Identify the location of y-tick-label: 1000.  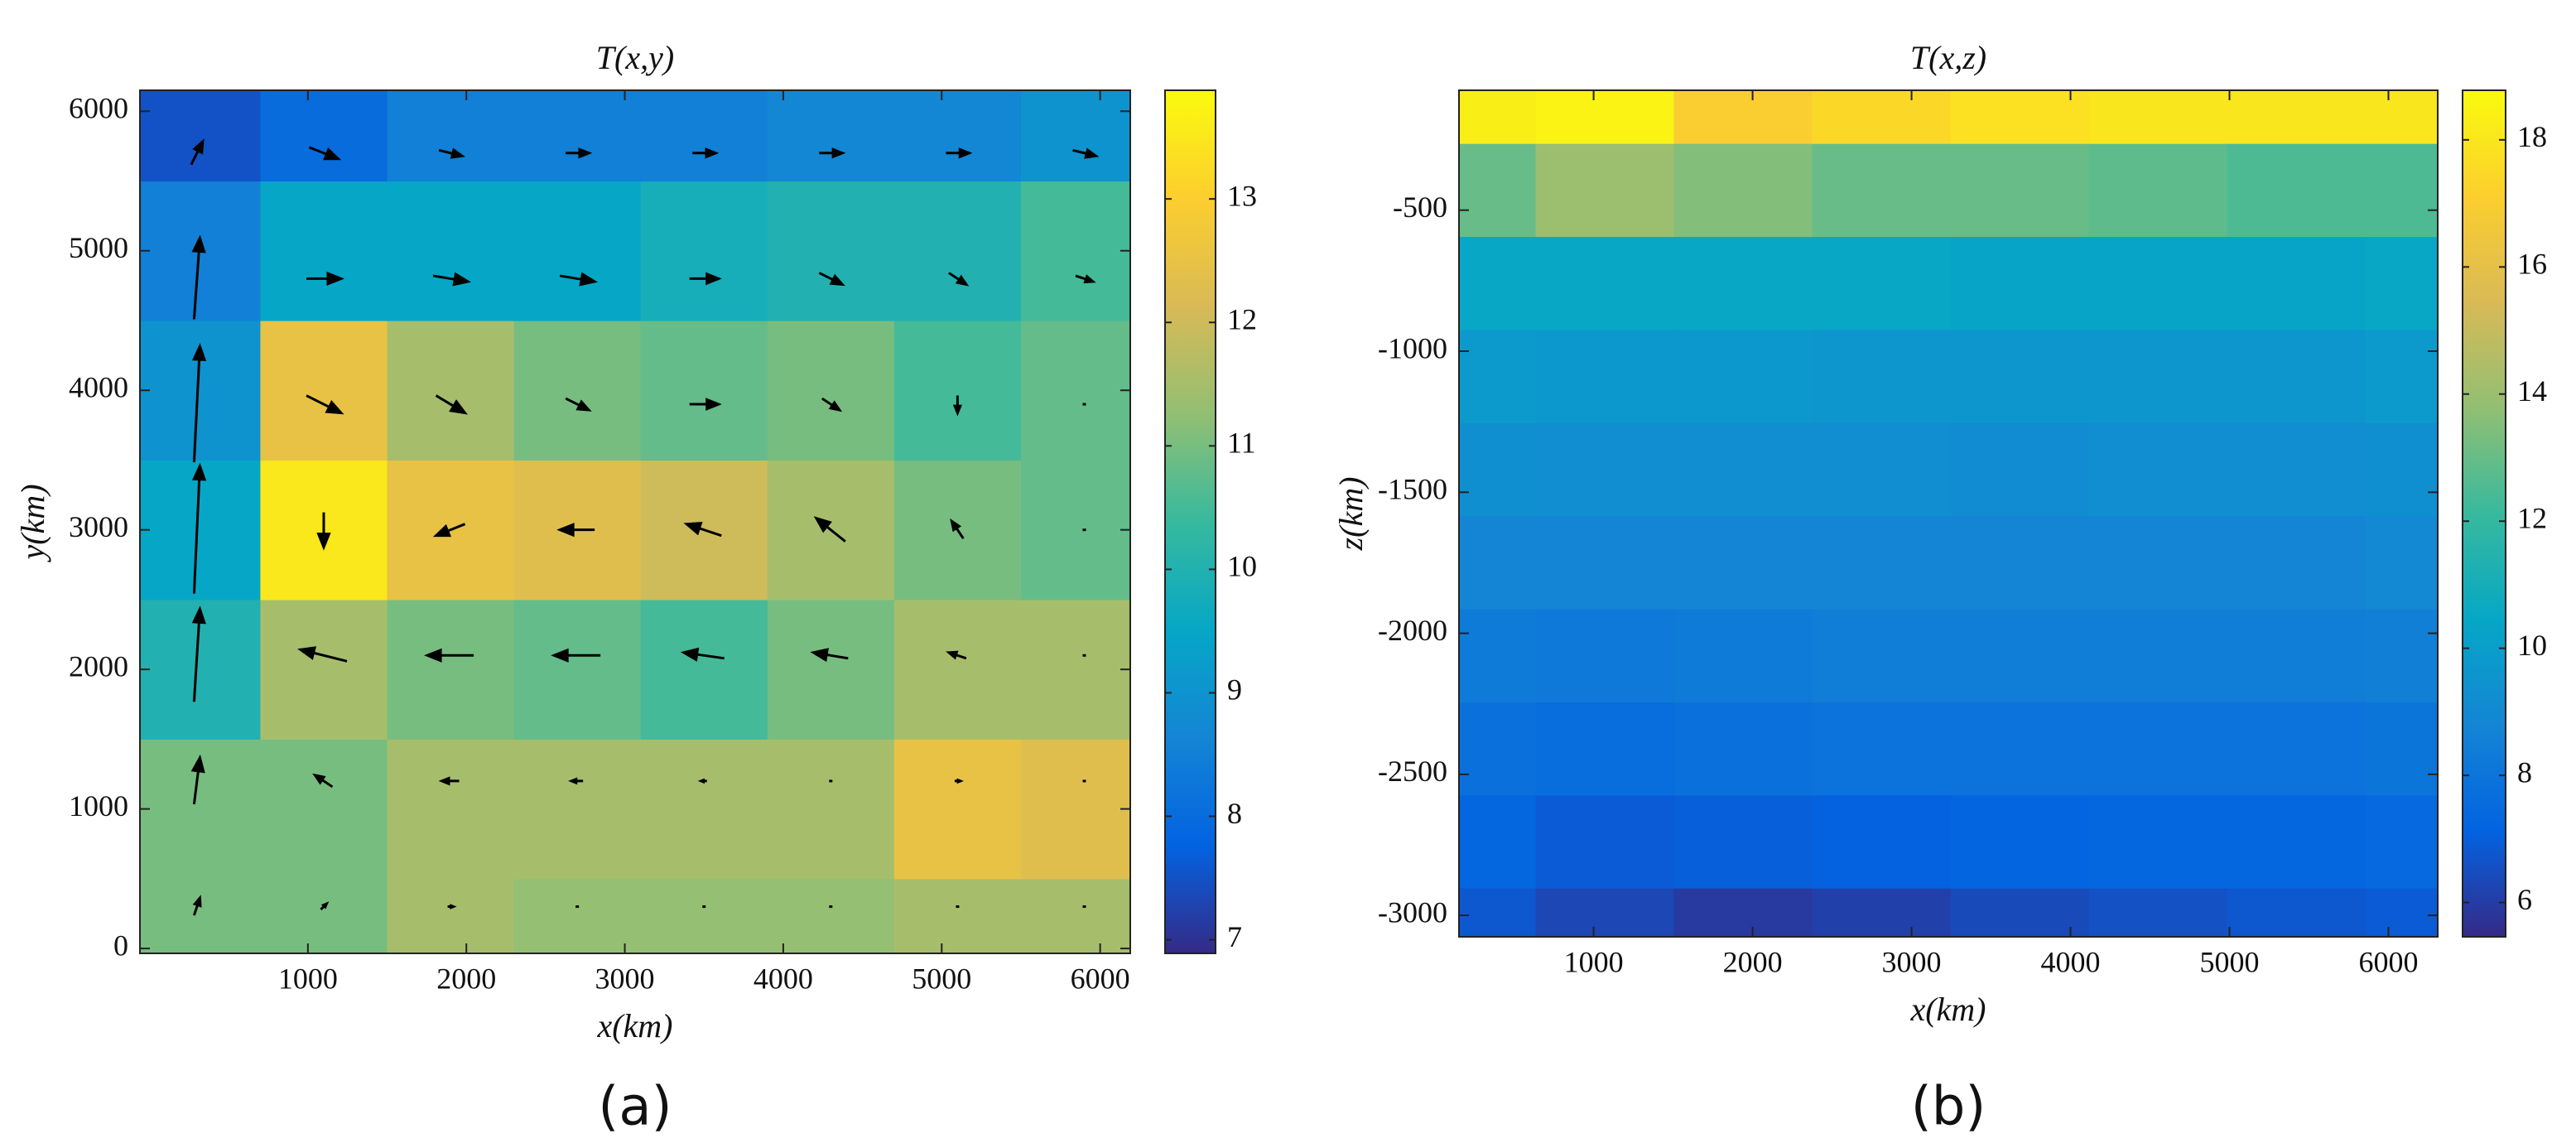
(98, 805).